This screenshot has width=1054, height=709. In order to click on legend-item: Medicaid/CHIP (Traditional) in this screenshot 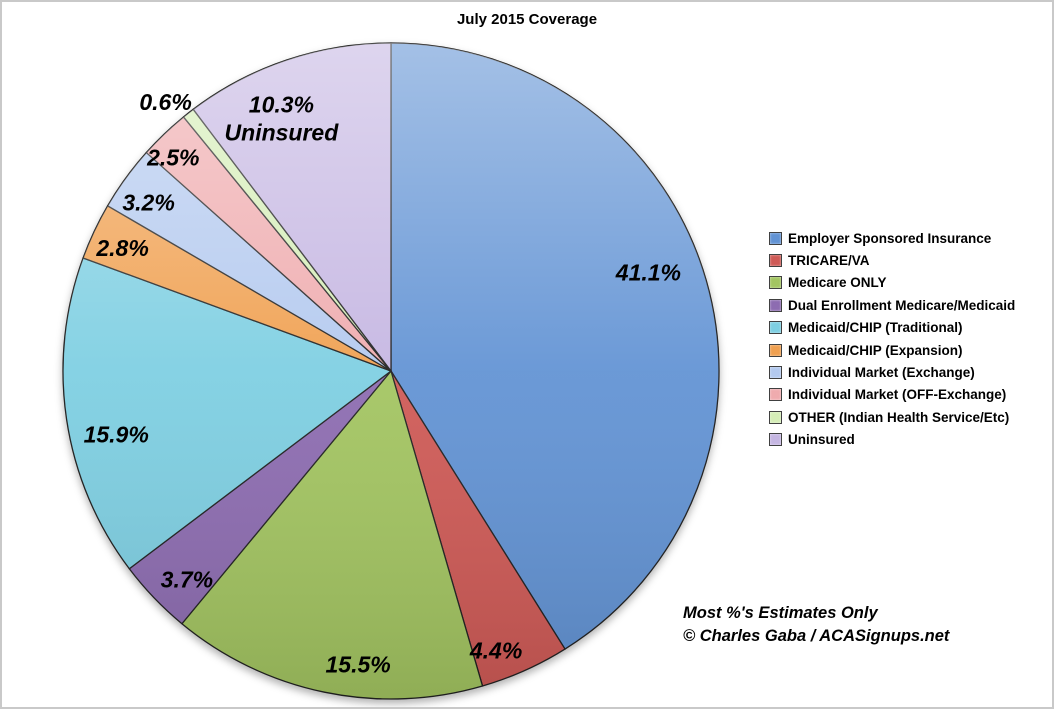, I will do `click(892, 328)`.